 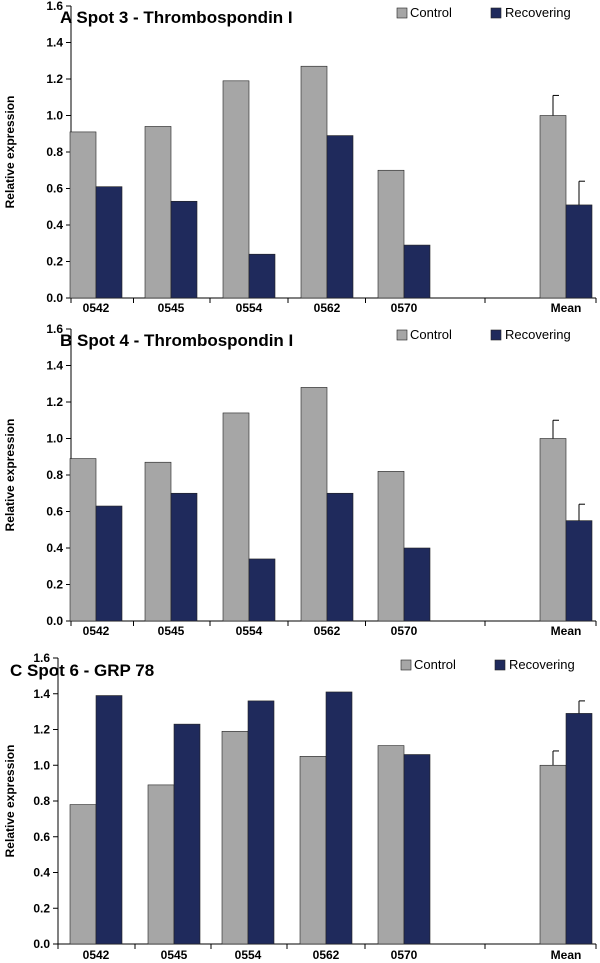 What do you see at coordinates (553, 854) in the screenshot?
I see `panel-c-bar-control-mean` at bounding box center [553, 854].